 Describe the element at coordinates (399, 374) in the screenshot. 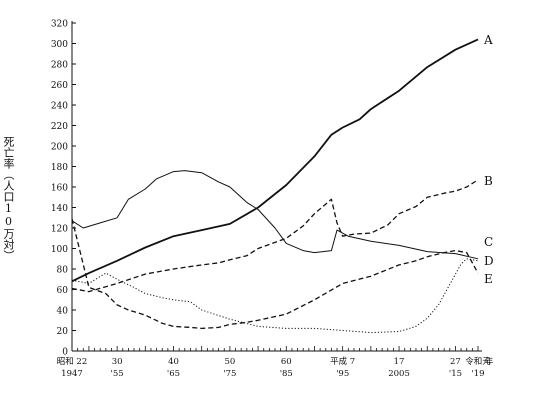

I see `x-tick-label-western: 2005` at that location.